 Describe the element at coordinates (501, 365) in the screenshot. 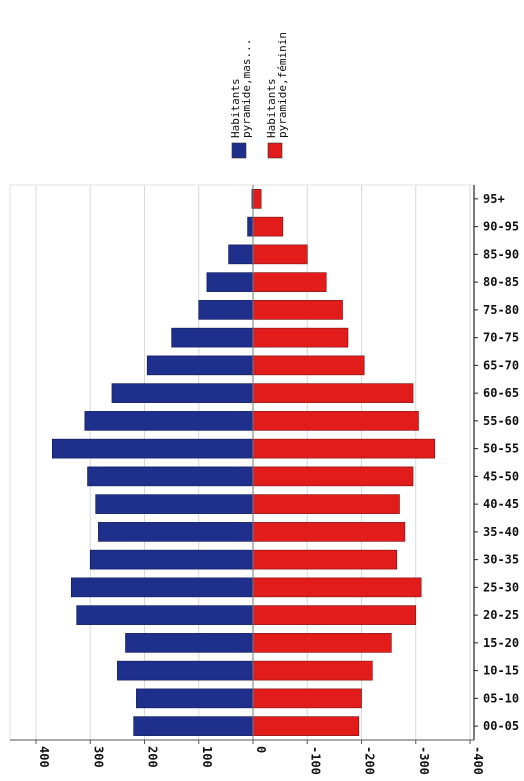

I see `age-group-label: 65-70` at that location.